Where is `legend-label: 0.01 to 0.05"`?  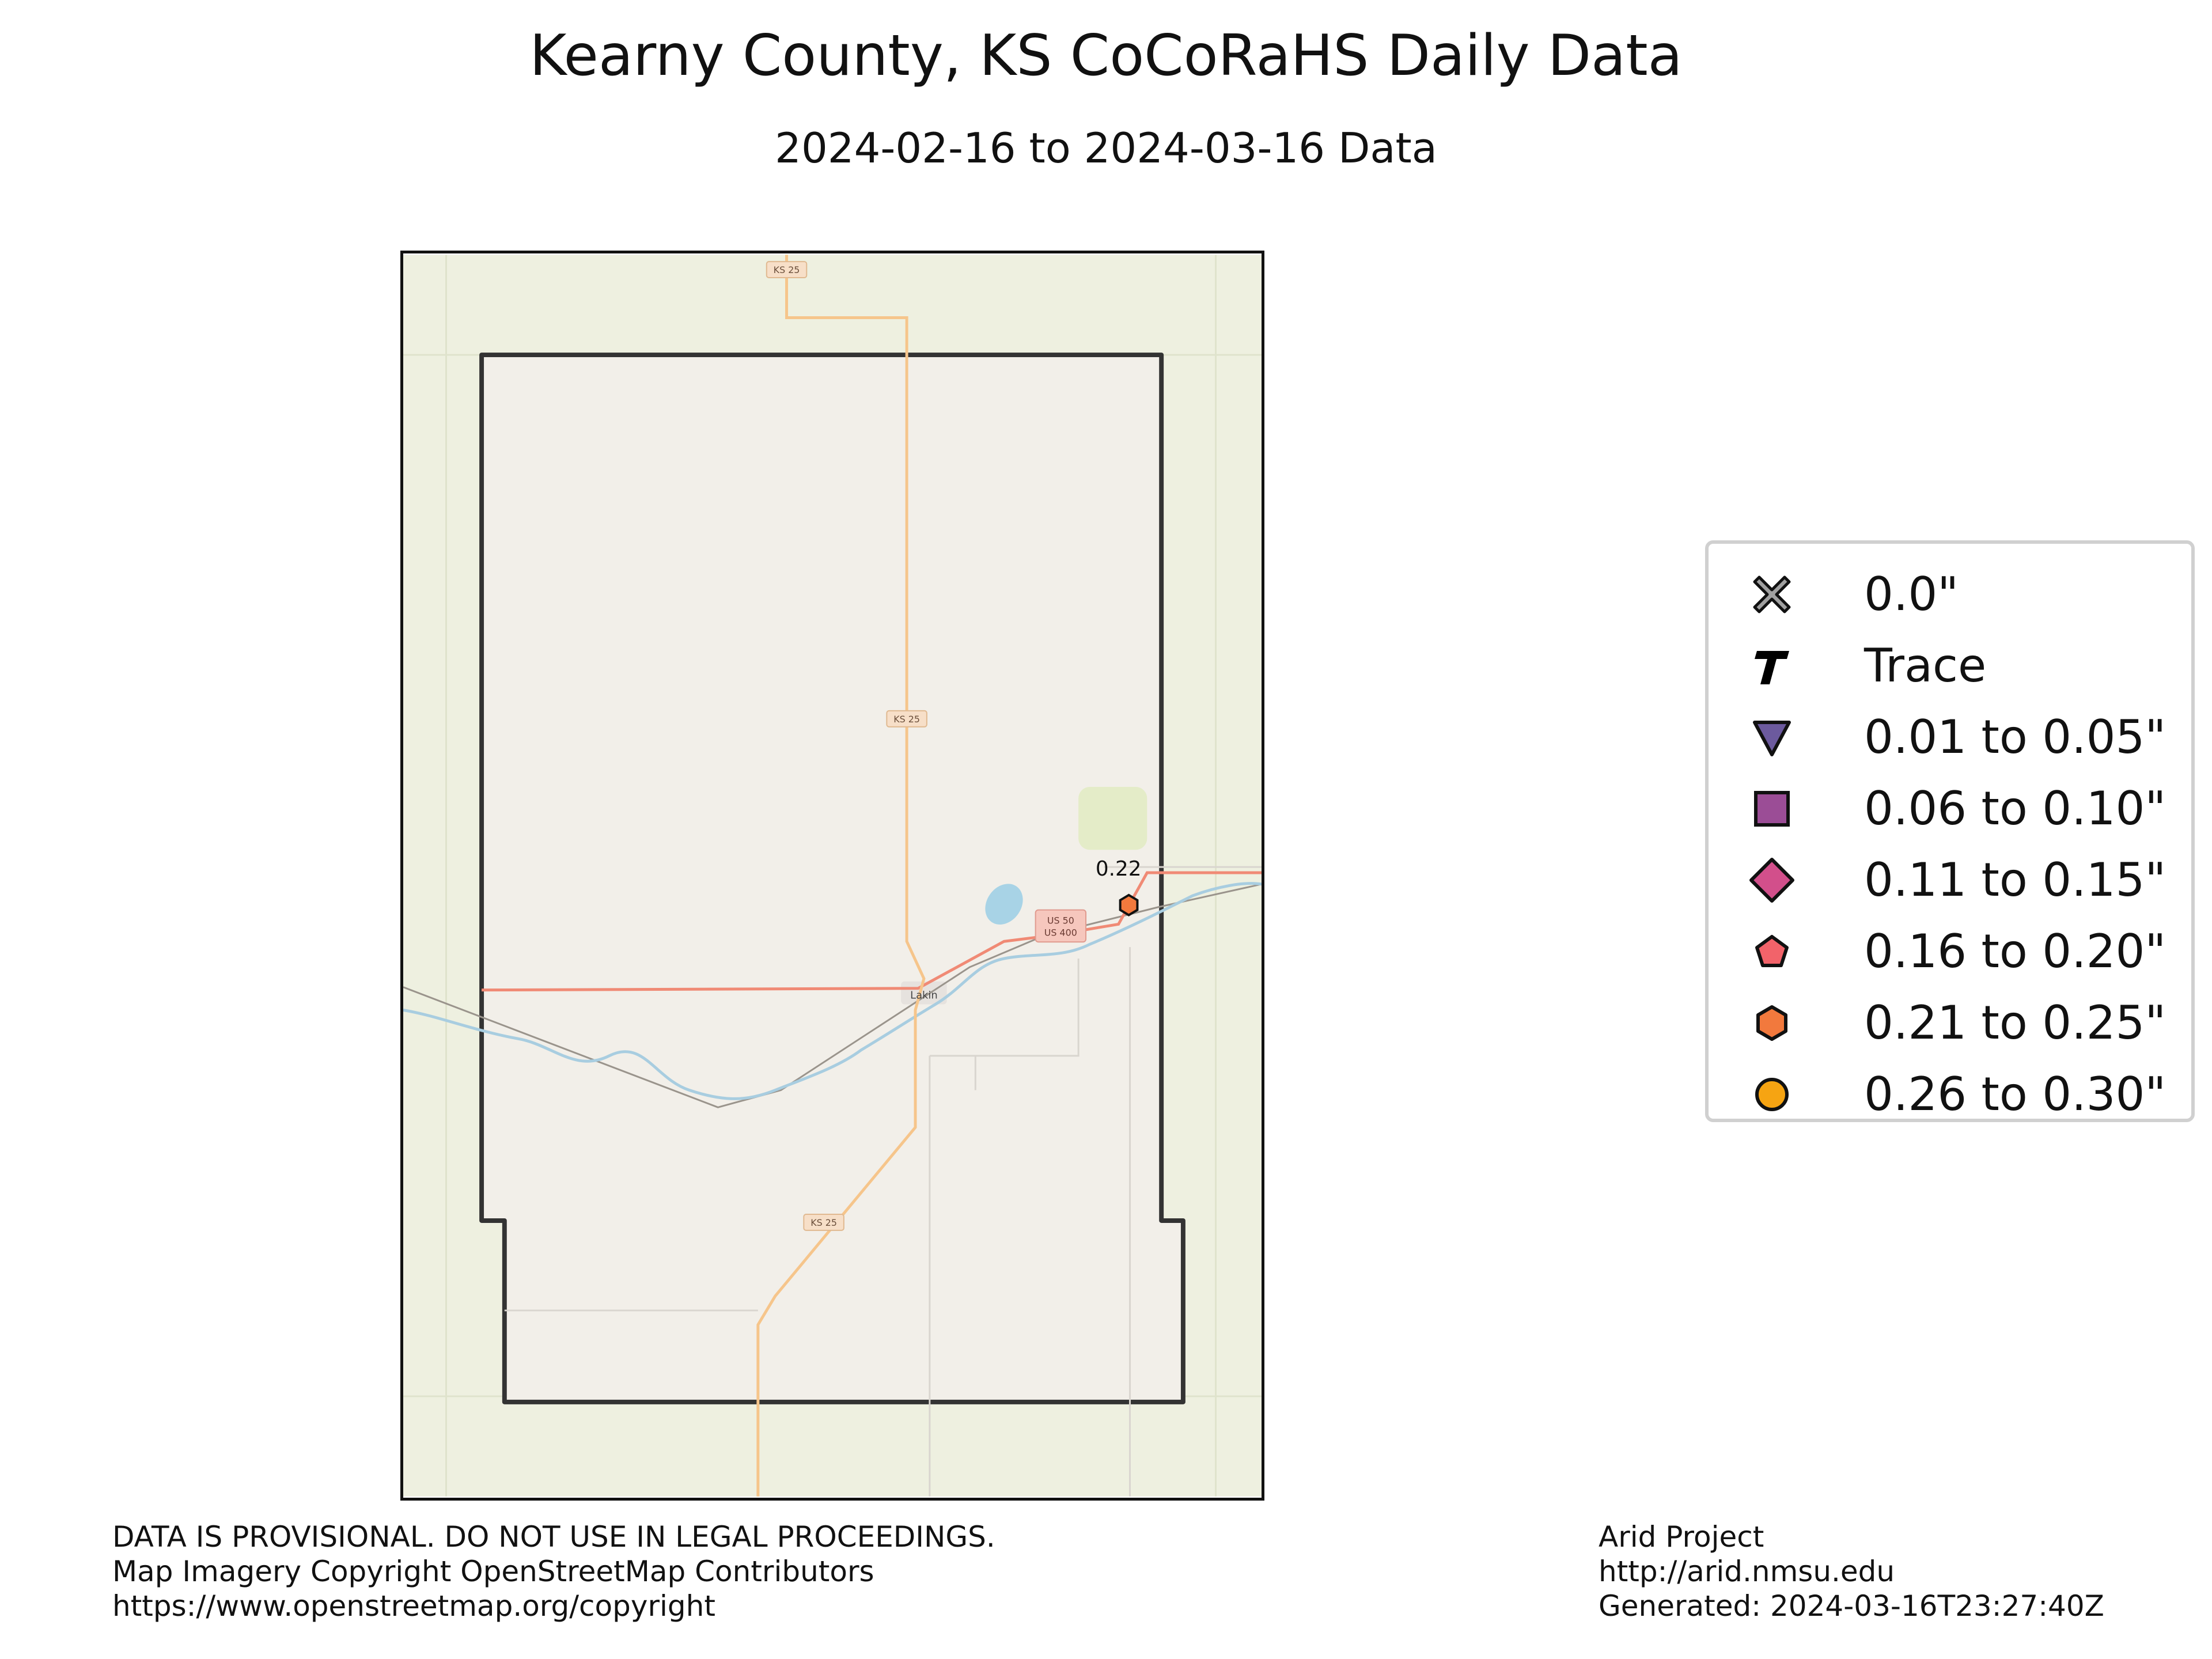 legend-label: 0.01 to 0.05" is located at coordinates (2015, 737).